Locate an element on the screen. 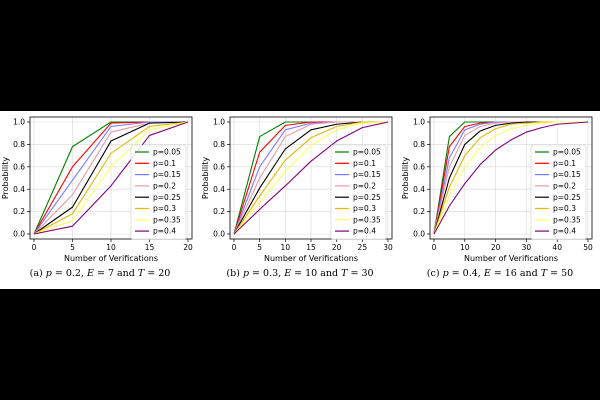 Image resolution: width=600 pixels, height=400 pixels. x-tick-label: 25 is located at coordinates (363, 247).